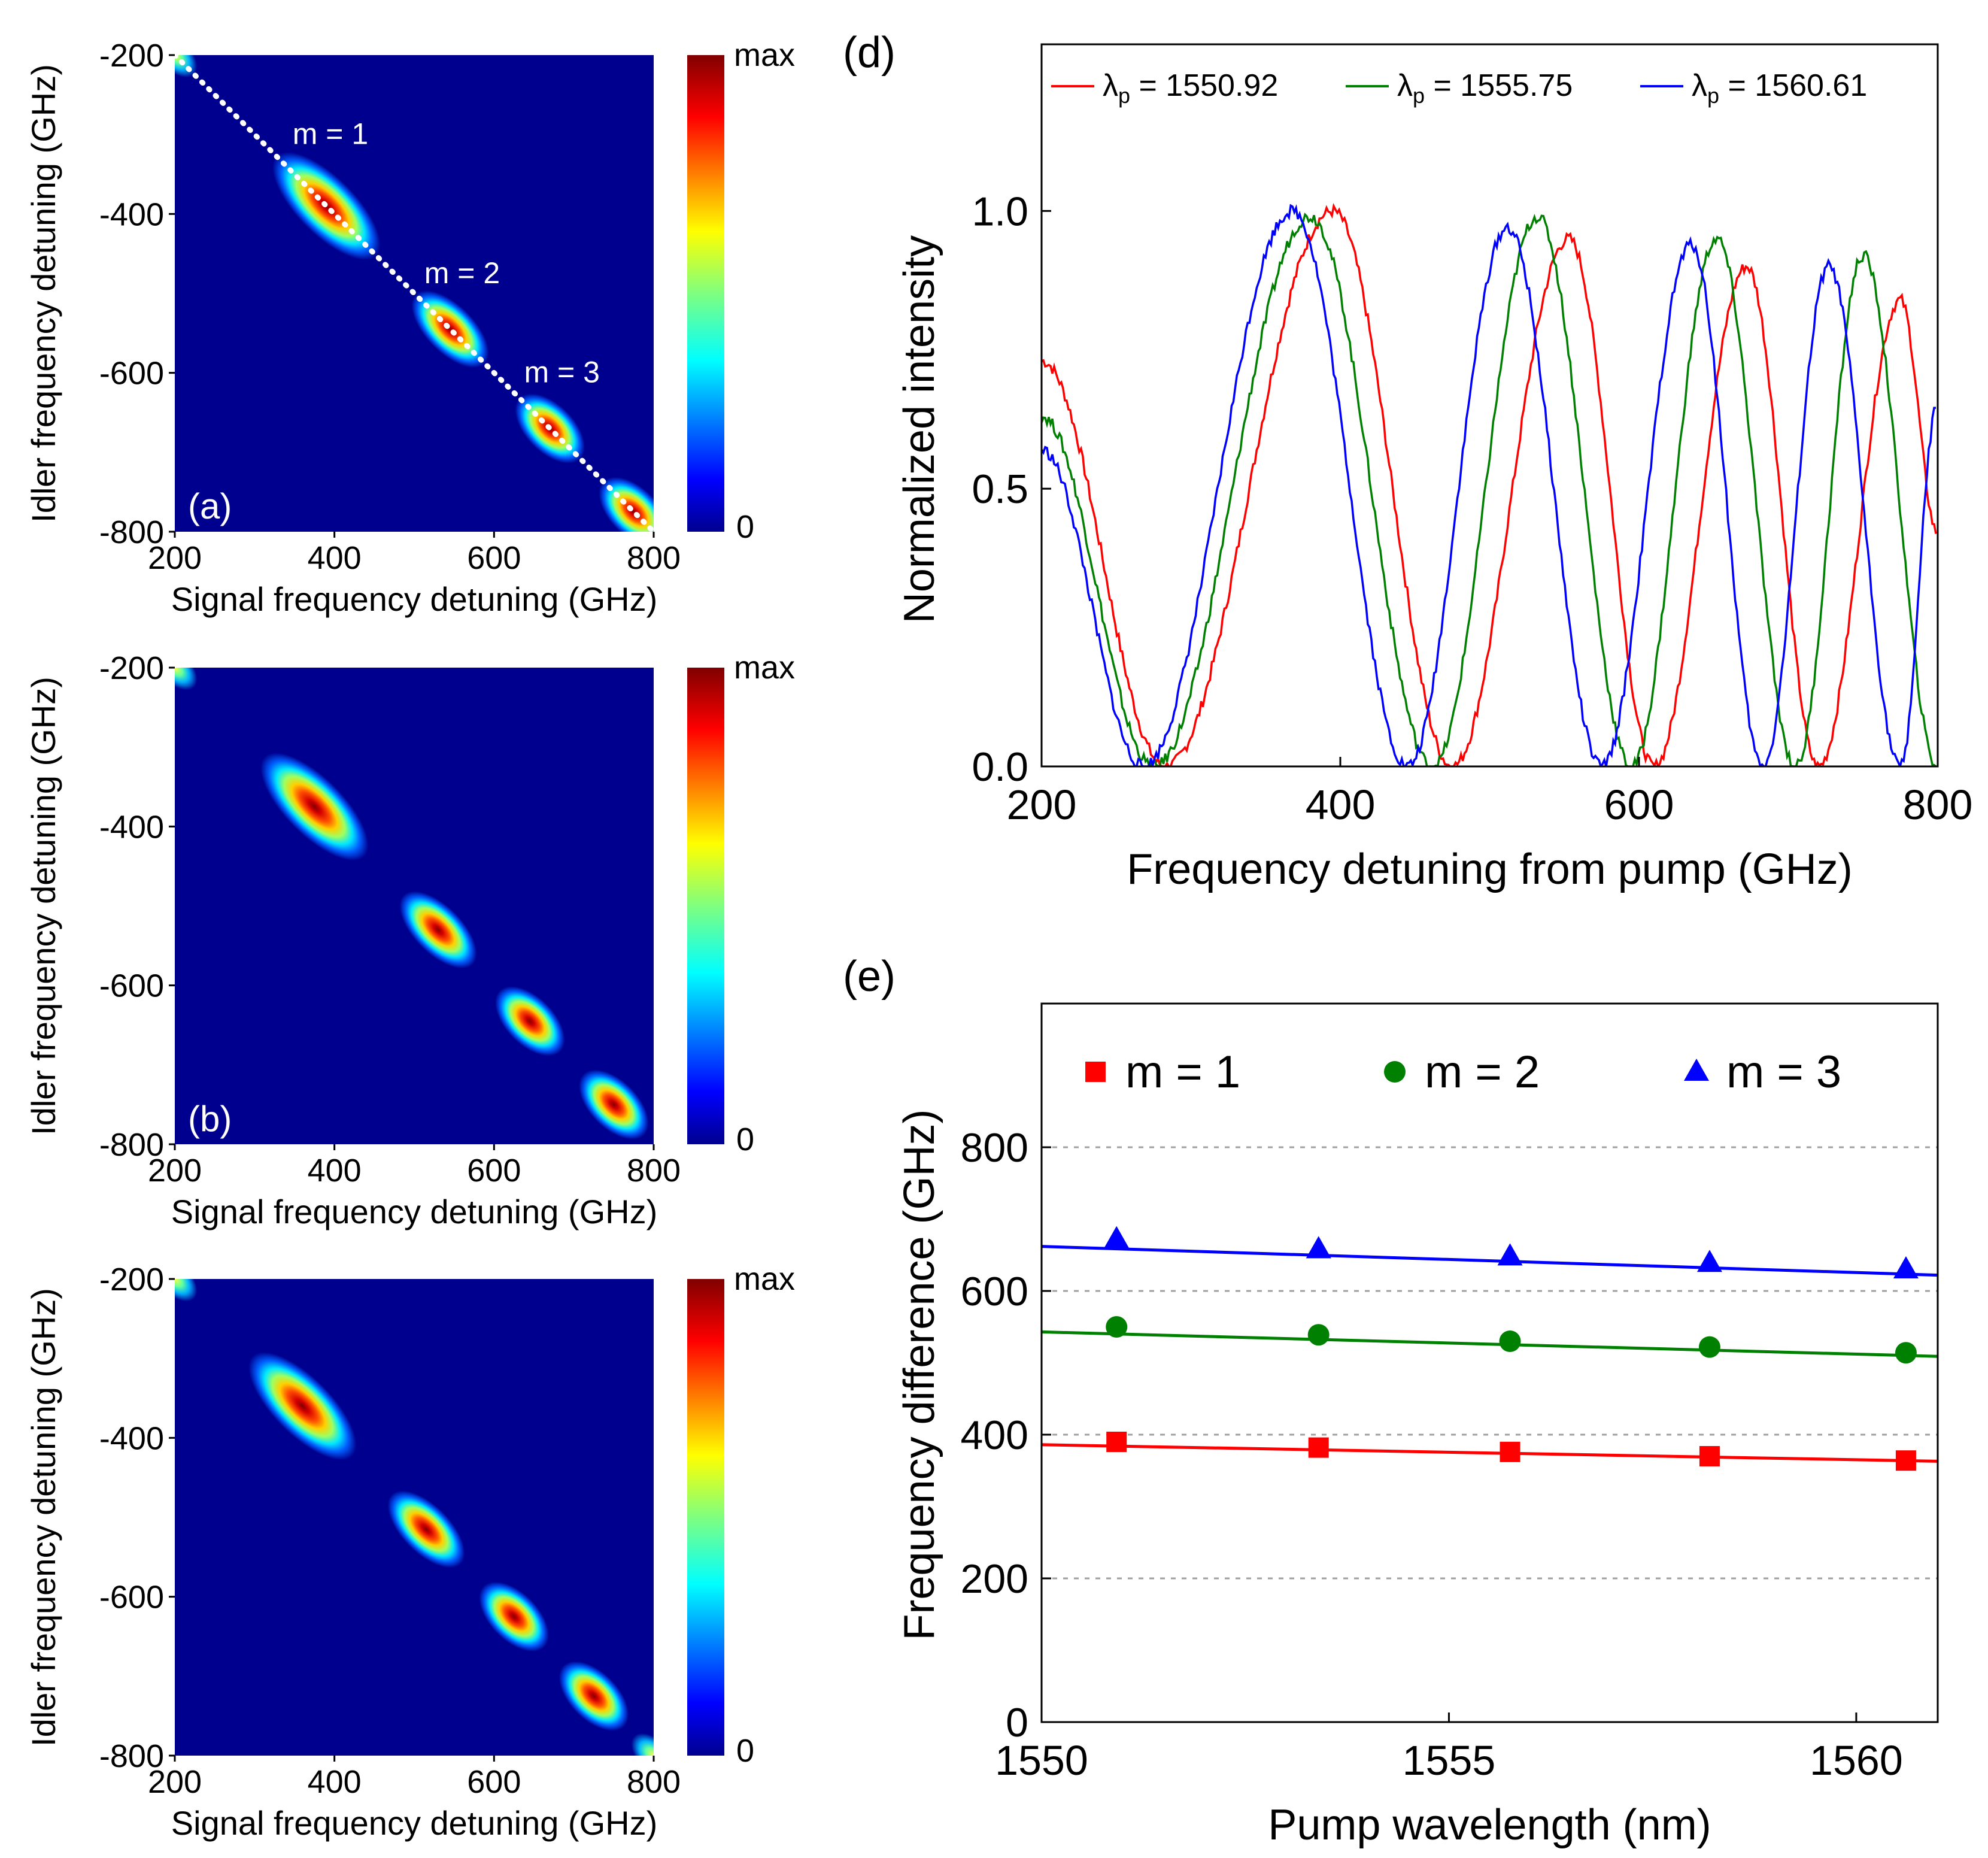 This screenshot has height=1858, width=1988. Describe the element at coordinates (1000, 767) in the screenshot. I see `y-tick-label: 0.0` at that location.